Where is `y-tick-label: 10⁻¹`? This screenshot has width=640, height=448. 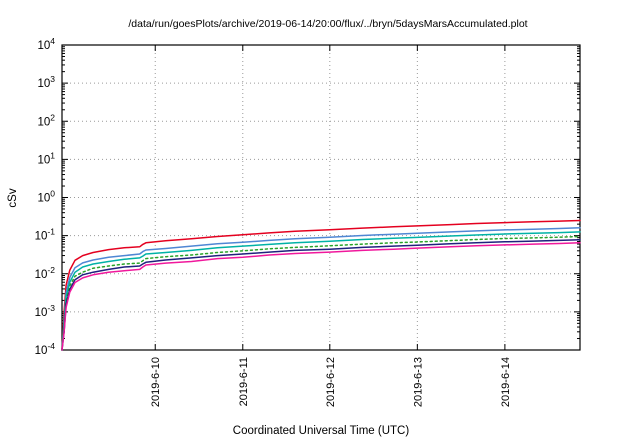 y-tick-label: 10⁻¹ is located at coordinates (45, 235).